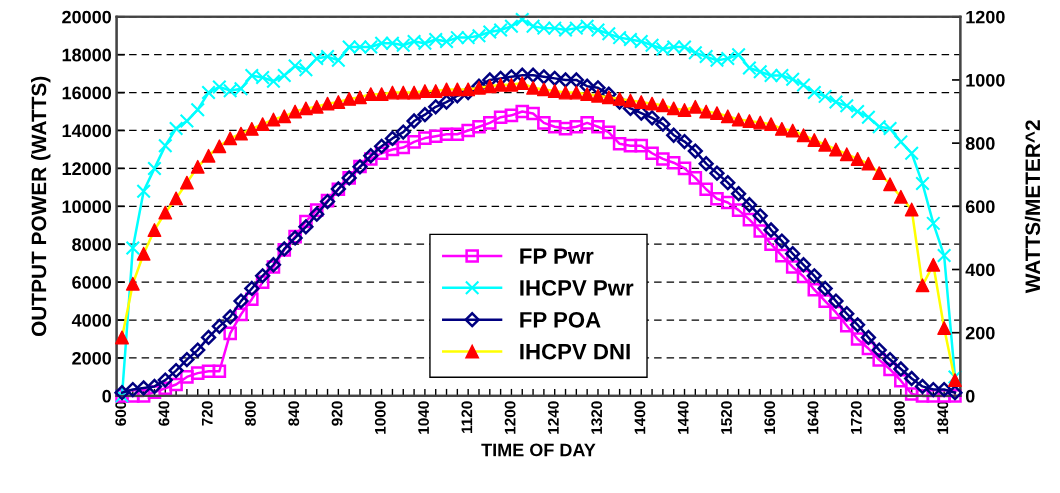 The width and height of the screenshot is (1060, 493). What do you see at coordinates (41, 206) in the screenshot?
I see `y-axis-title: OUTPUT POWER (WATTS)` at bounding box center [41, 206].